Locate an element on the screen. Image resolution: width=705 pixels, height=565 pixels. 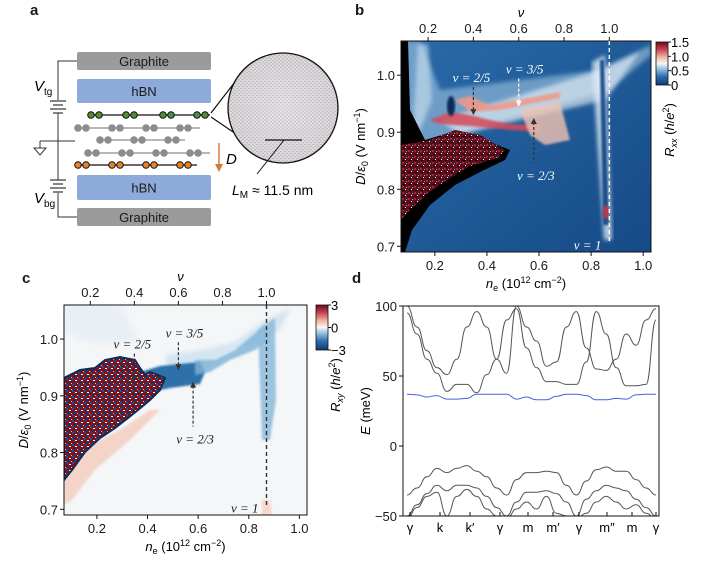
y-tick-label: 0.8 is located at coordinates (49, 453).